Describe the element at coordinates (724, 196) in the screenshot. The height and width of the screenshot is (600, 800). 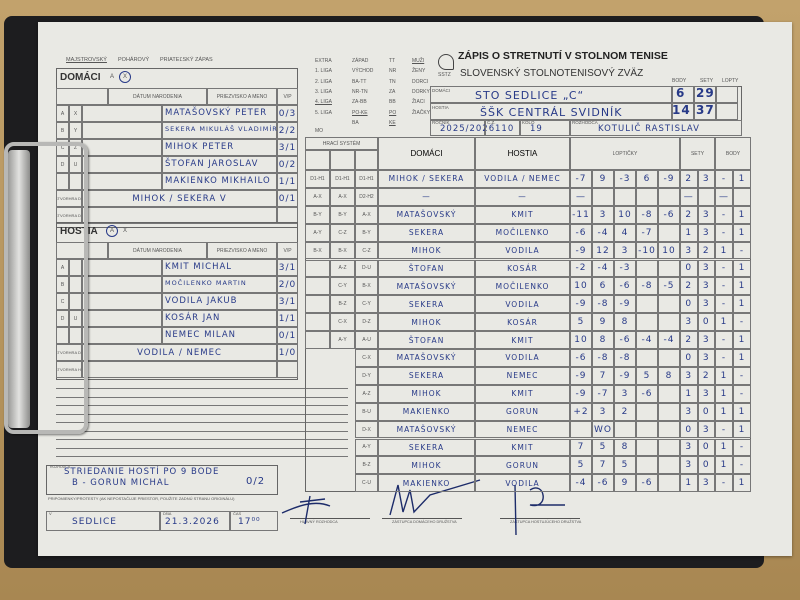
I see `match-point: —` at that location.